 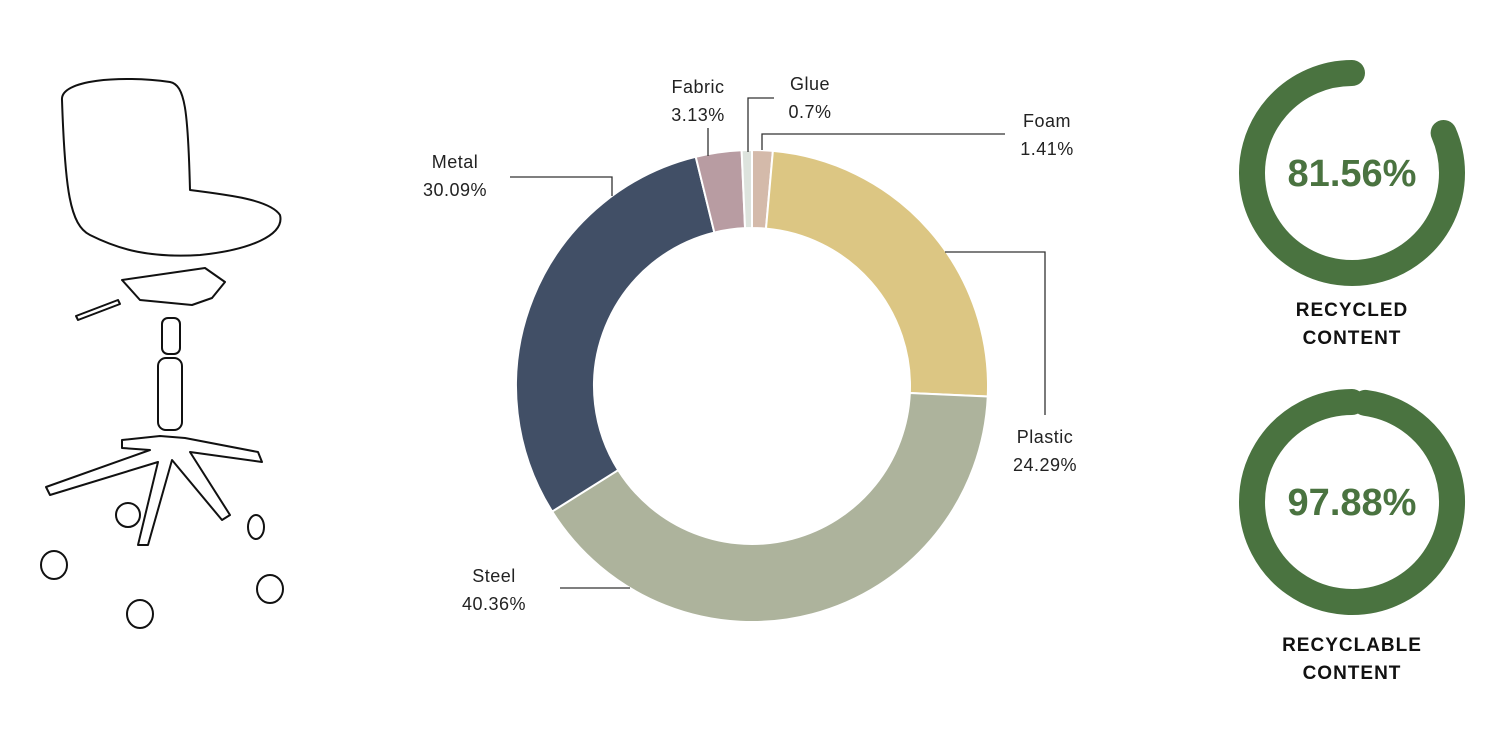 What do you see at coordinates (494, 604) in the screenshot?
I see `slice-value: 40.36%` at bounding box center [494, 604].